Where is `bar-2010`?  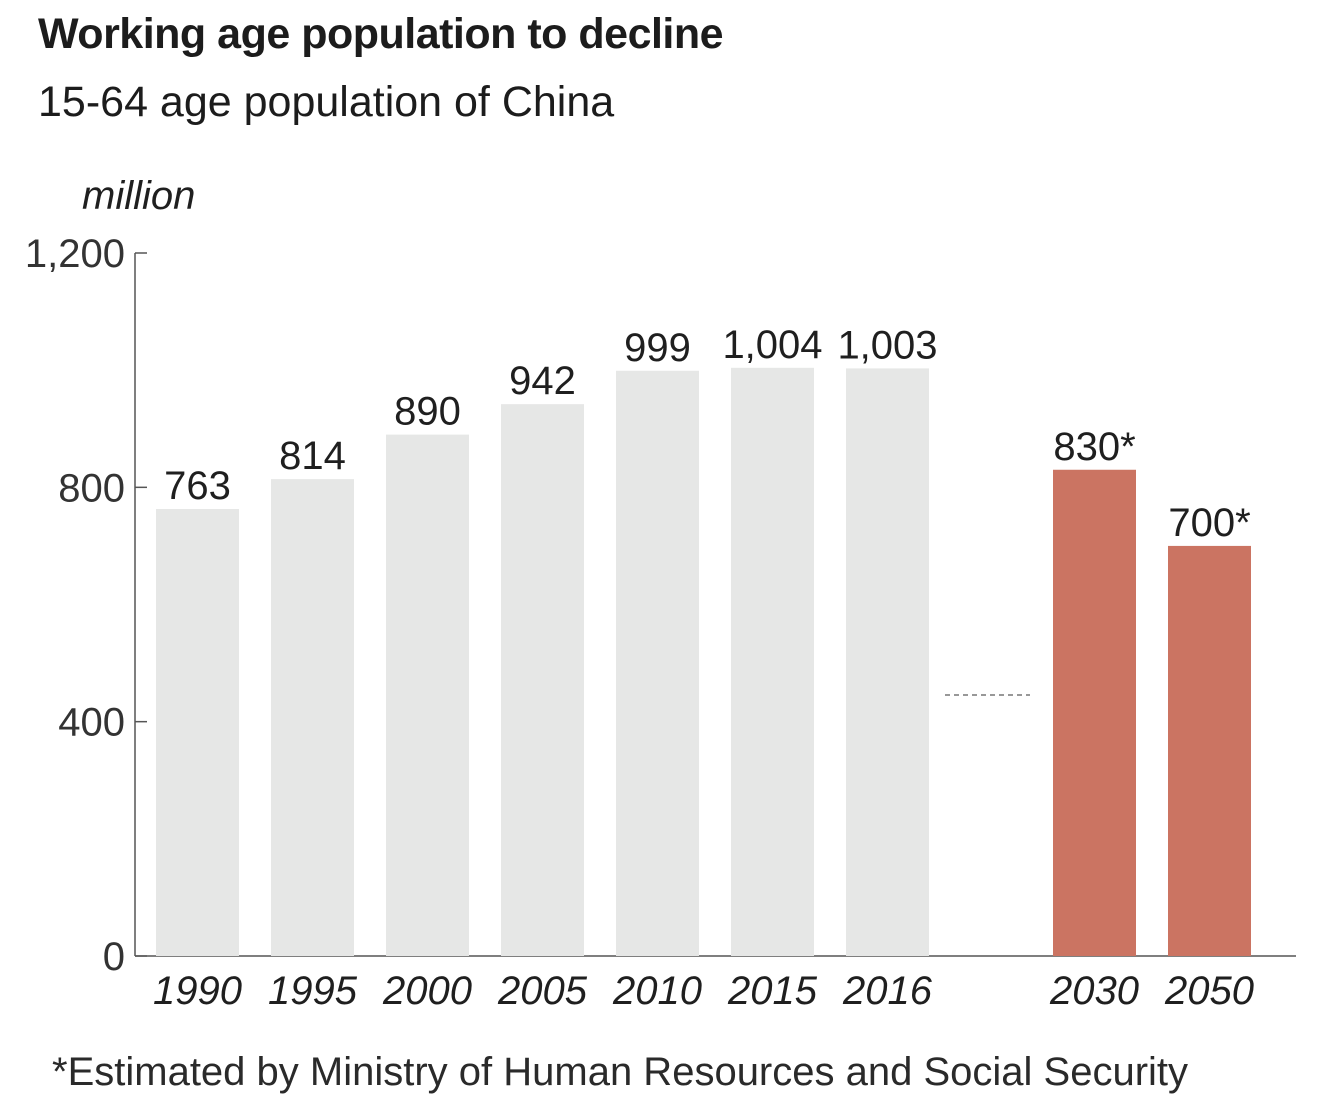 bar-2010 is located at coordinates (657, 663).